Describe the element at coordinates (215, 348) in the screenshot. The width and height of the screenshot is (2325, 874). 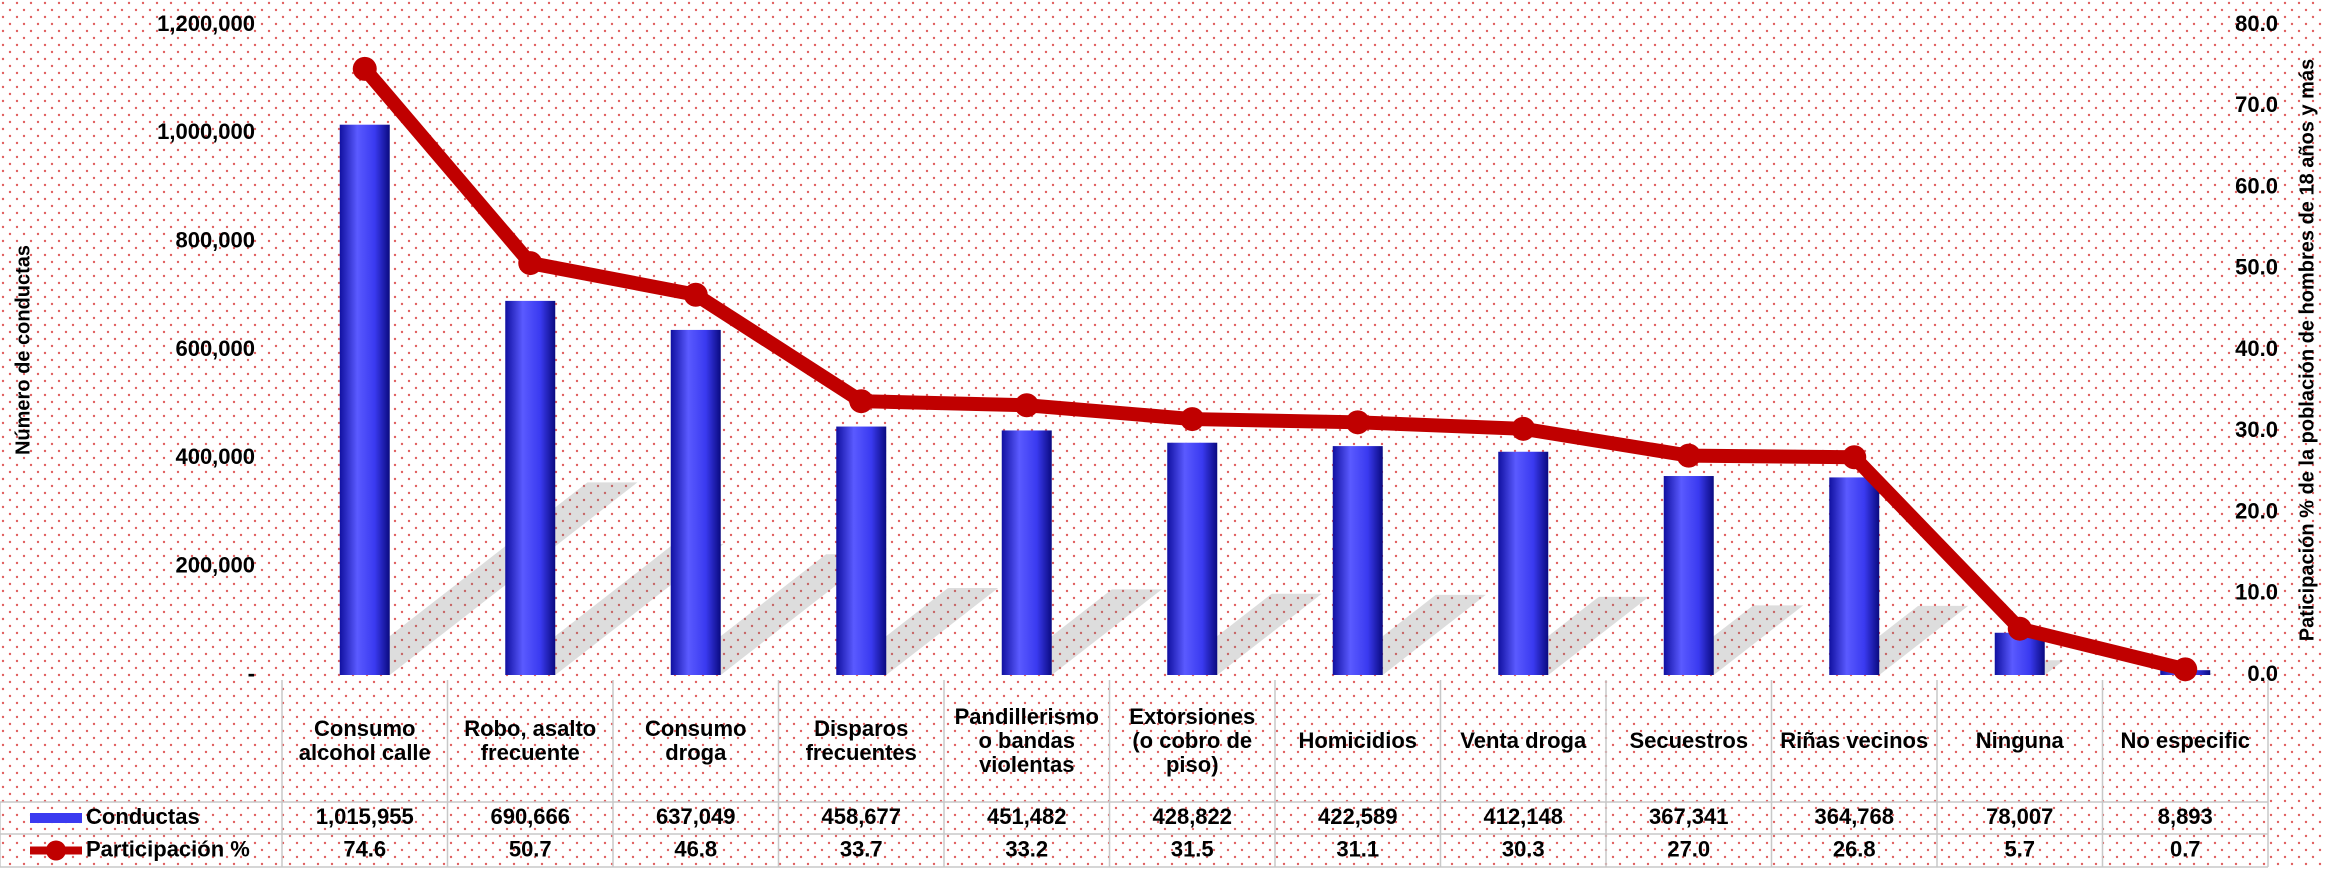
I see `y-tick-label: 600,000` at that location.